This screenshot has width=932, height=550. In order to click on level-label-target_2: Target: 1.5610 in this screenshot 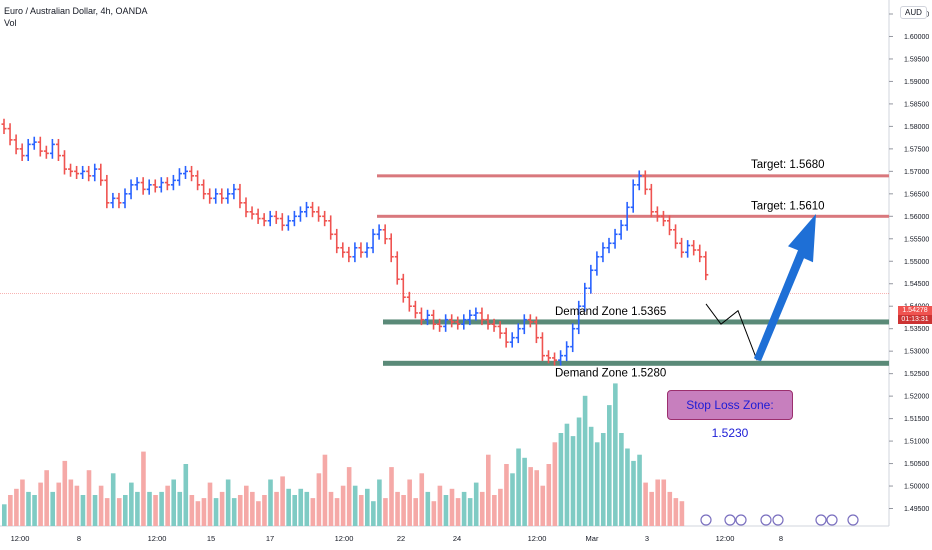, I will do `click(788, 206)`.